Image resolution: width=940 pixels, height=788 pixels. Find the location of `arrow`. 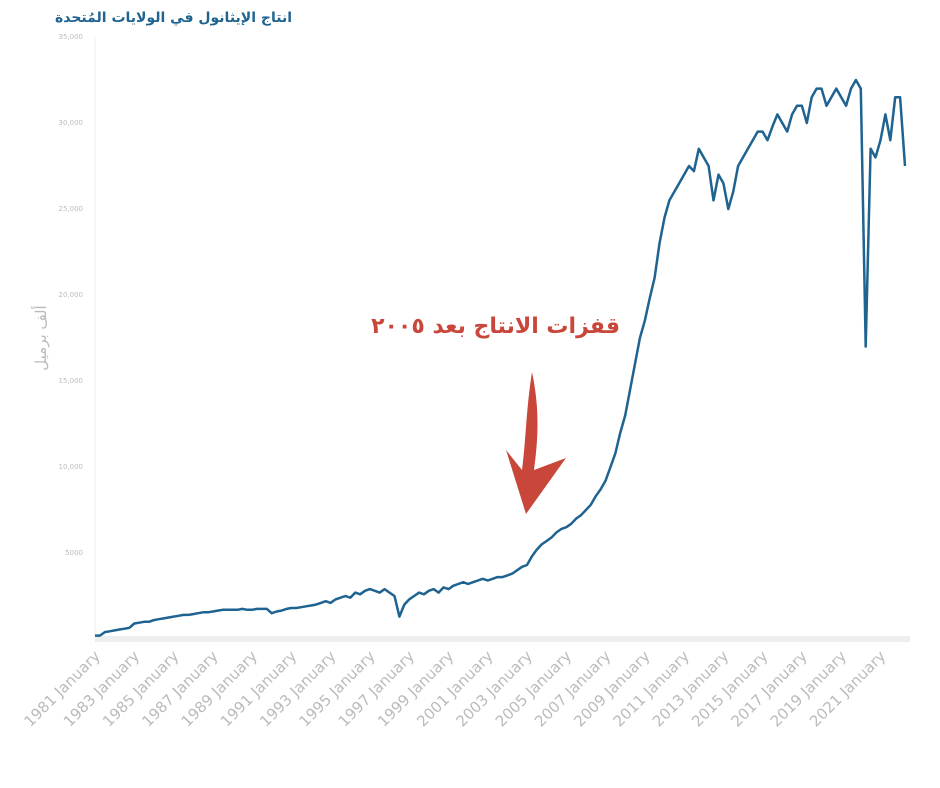

arrow is located at coordinates (536, 443).